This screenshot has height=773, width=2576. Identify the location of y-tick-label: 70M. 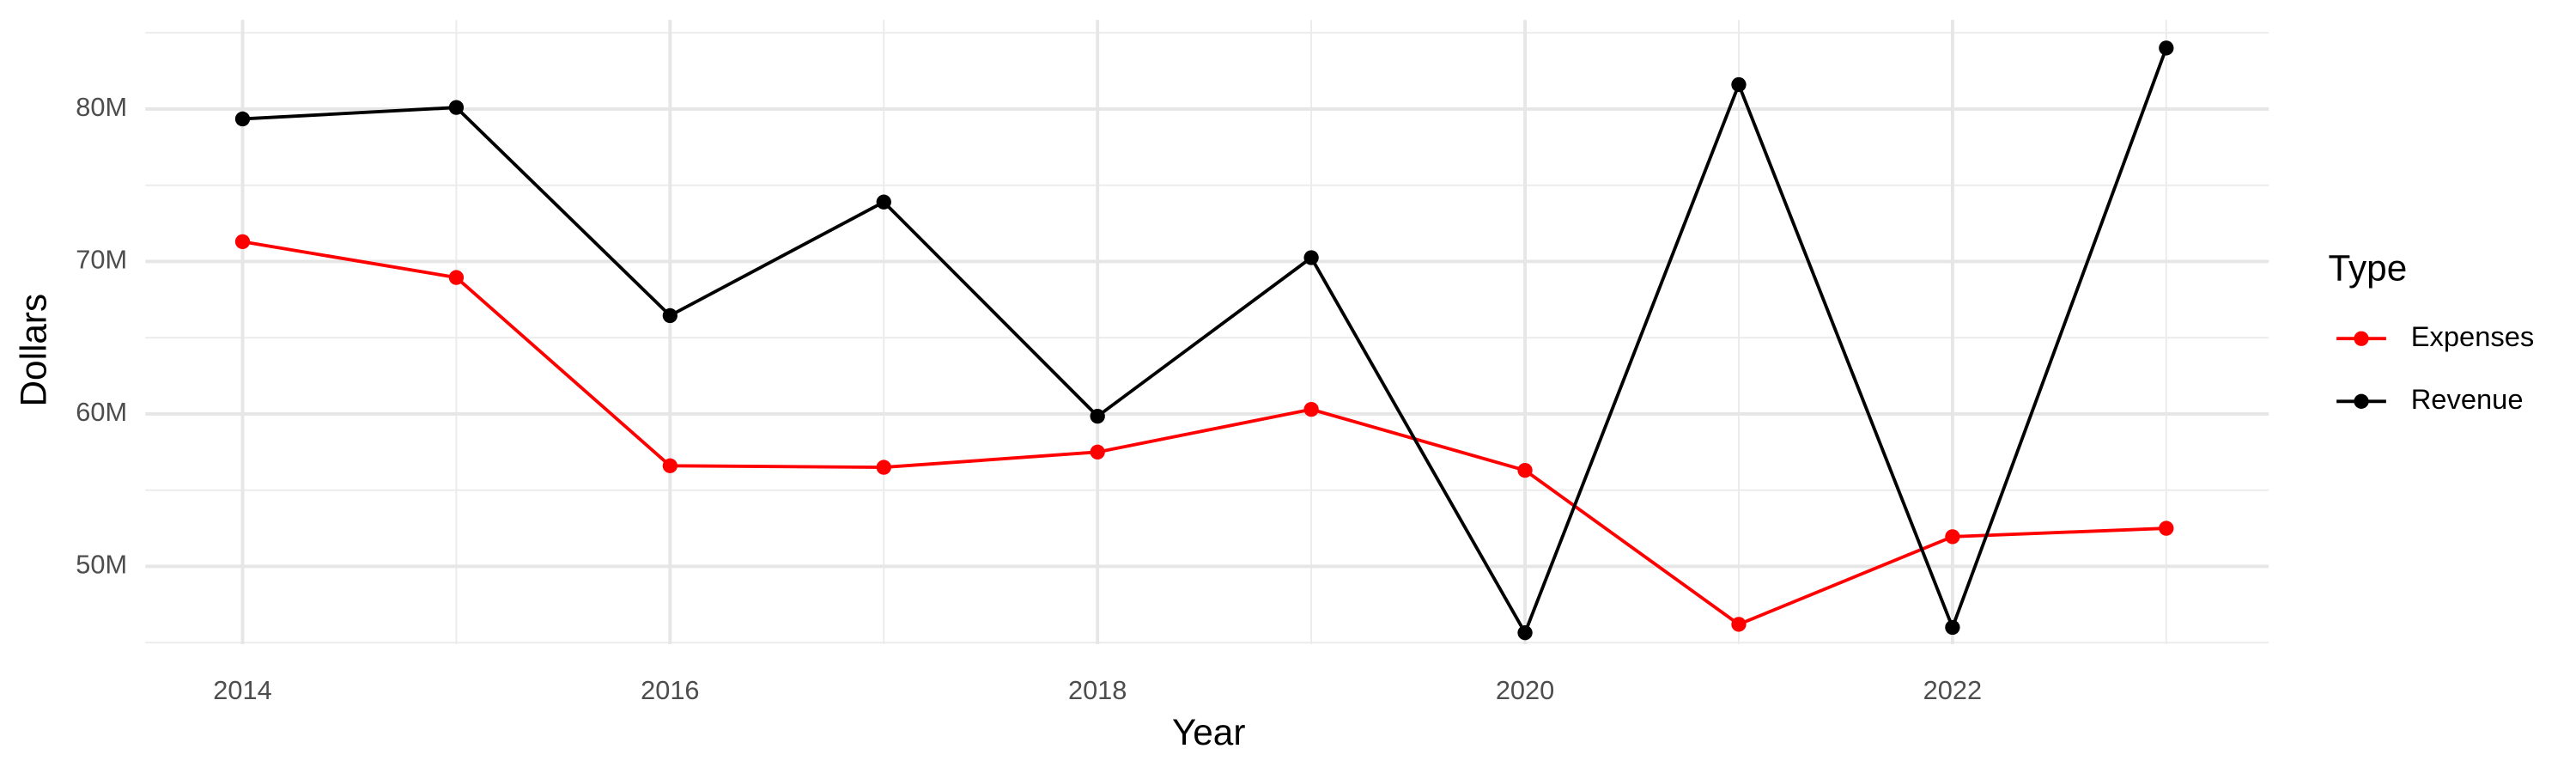
(101, 260).